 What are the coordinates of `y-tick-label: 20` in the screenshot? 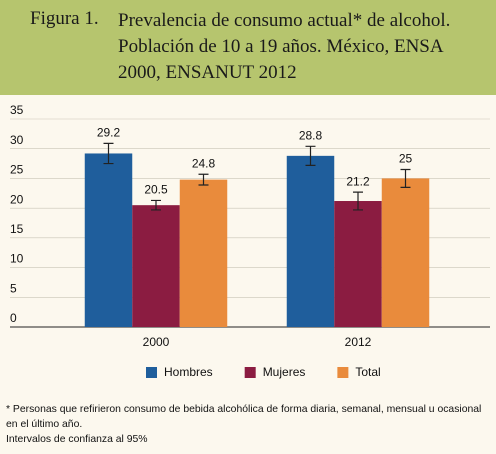 It's located at (17, 199).